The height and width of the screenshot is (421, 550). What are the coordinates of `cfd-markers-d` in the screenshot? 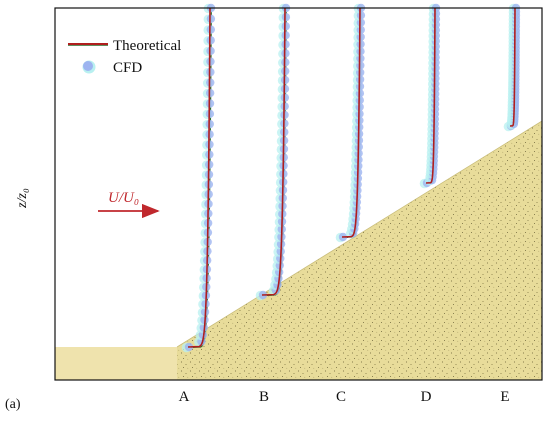 It's located at (430, 96).